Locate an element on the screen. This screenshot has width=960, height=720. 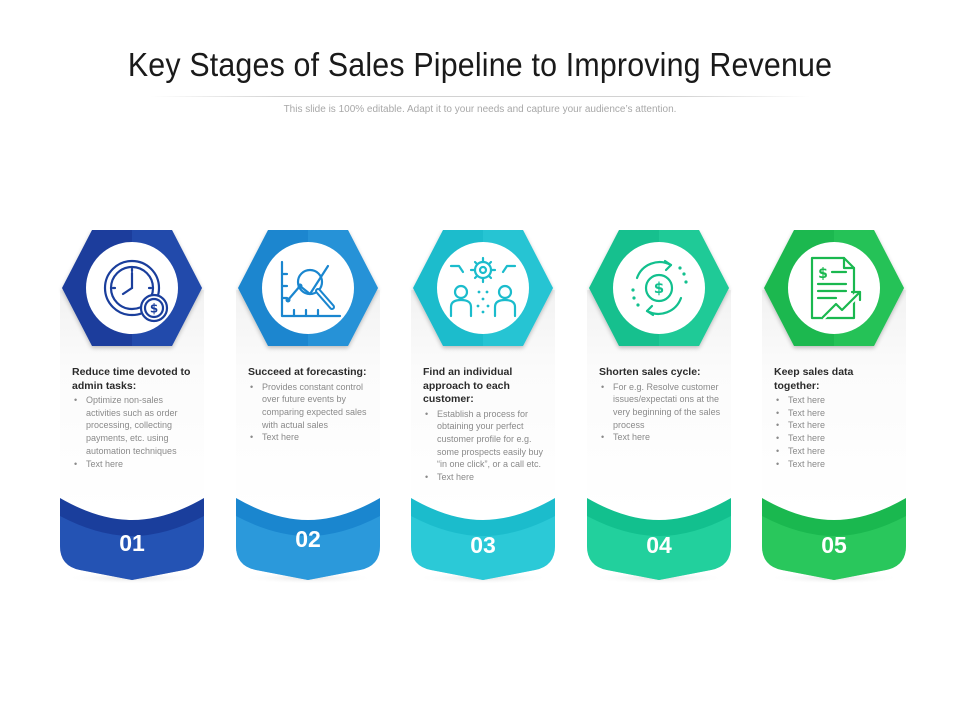
chart-magnifier-icon is located at coordinates (311, 289).